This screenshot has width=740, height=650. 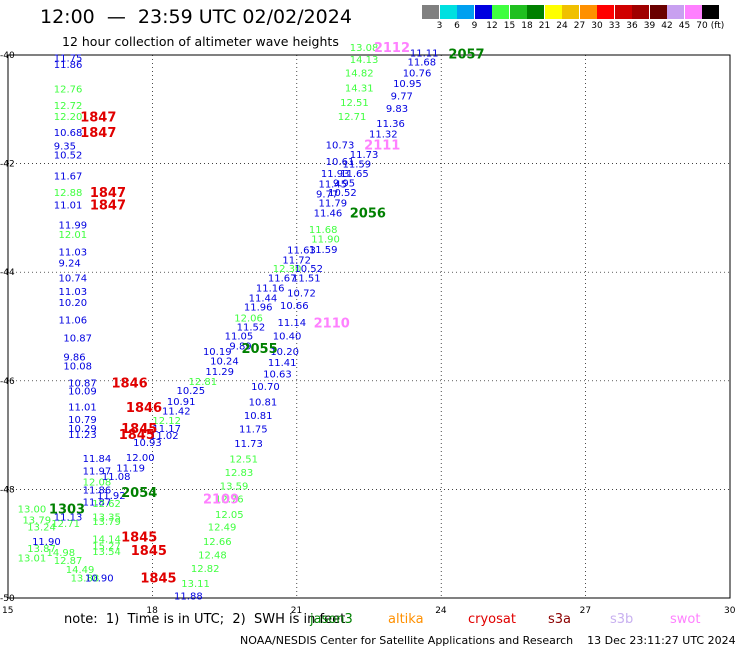 What do you see at coordinates (632, 26) in the screenshot?
I see `colorbar-label: 36` at bounding box center [632, 26].